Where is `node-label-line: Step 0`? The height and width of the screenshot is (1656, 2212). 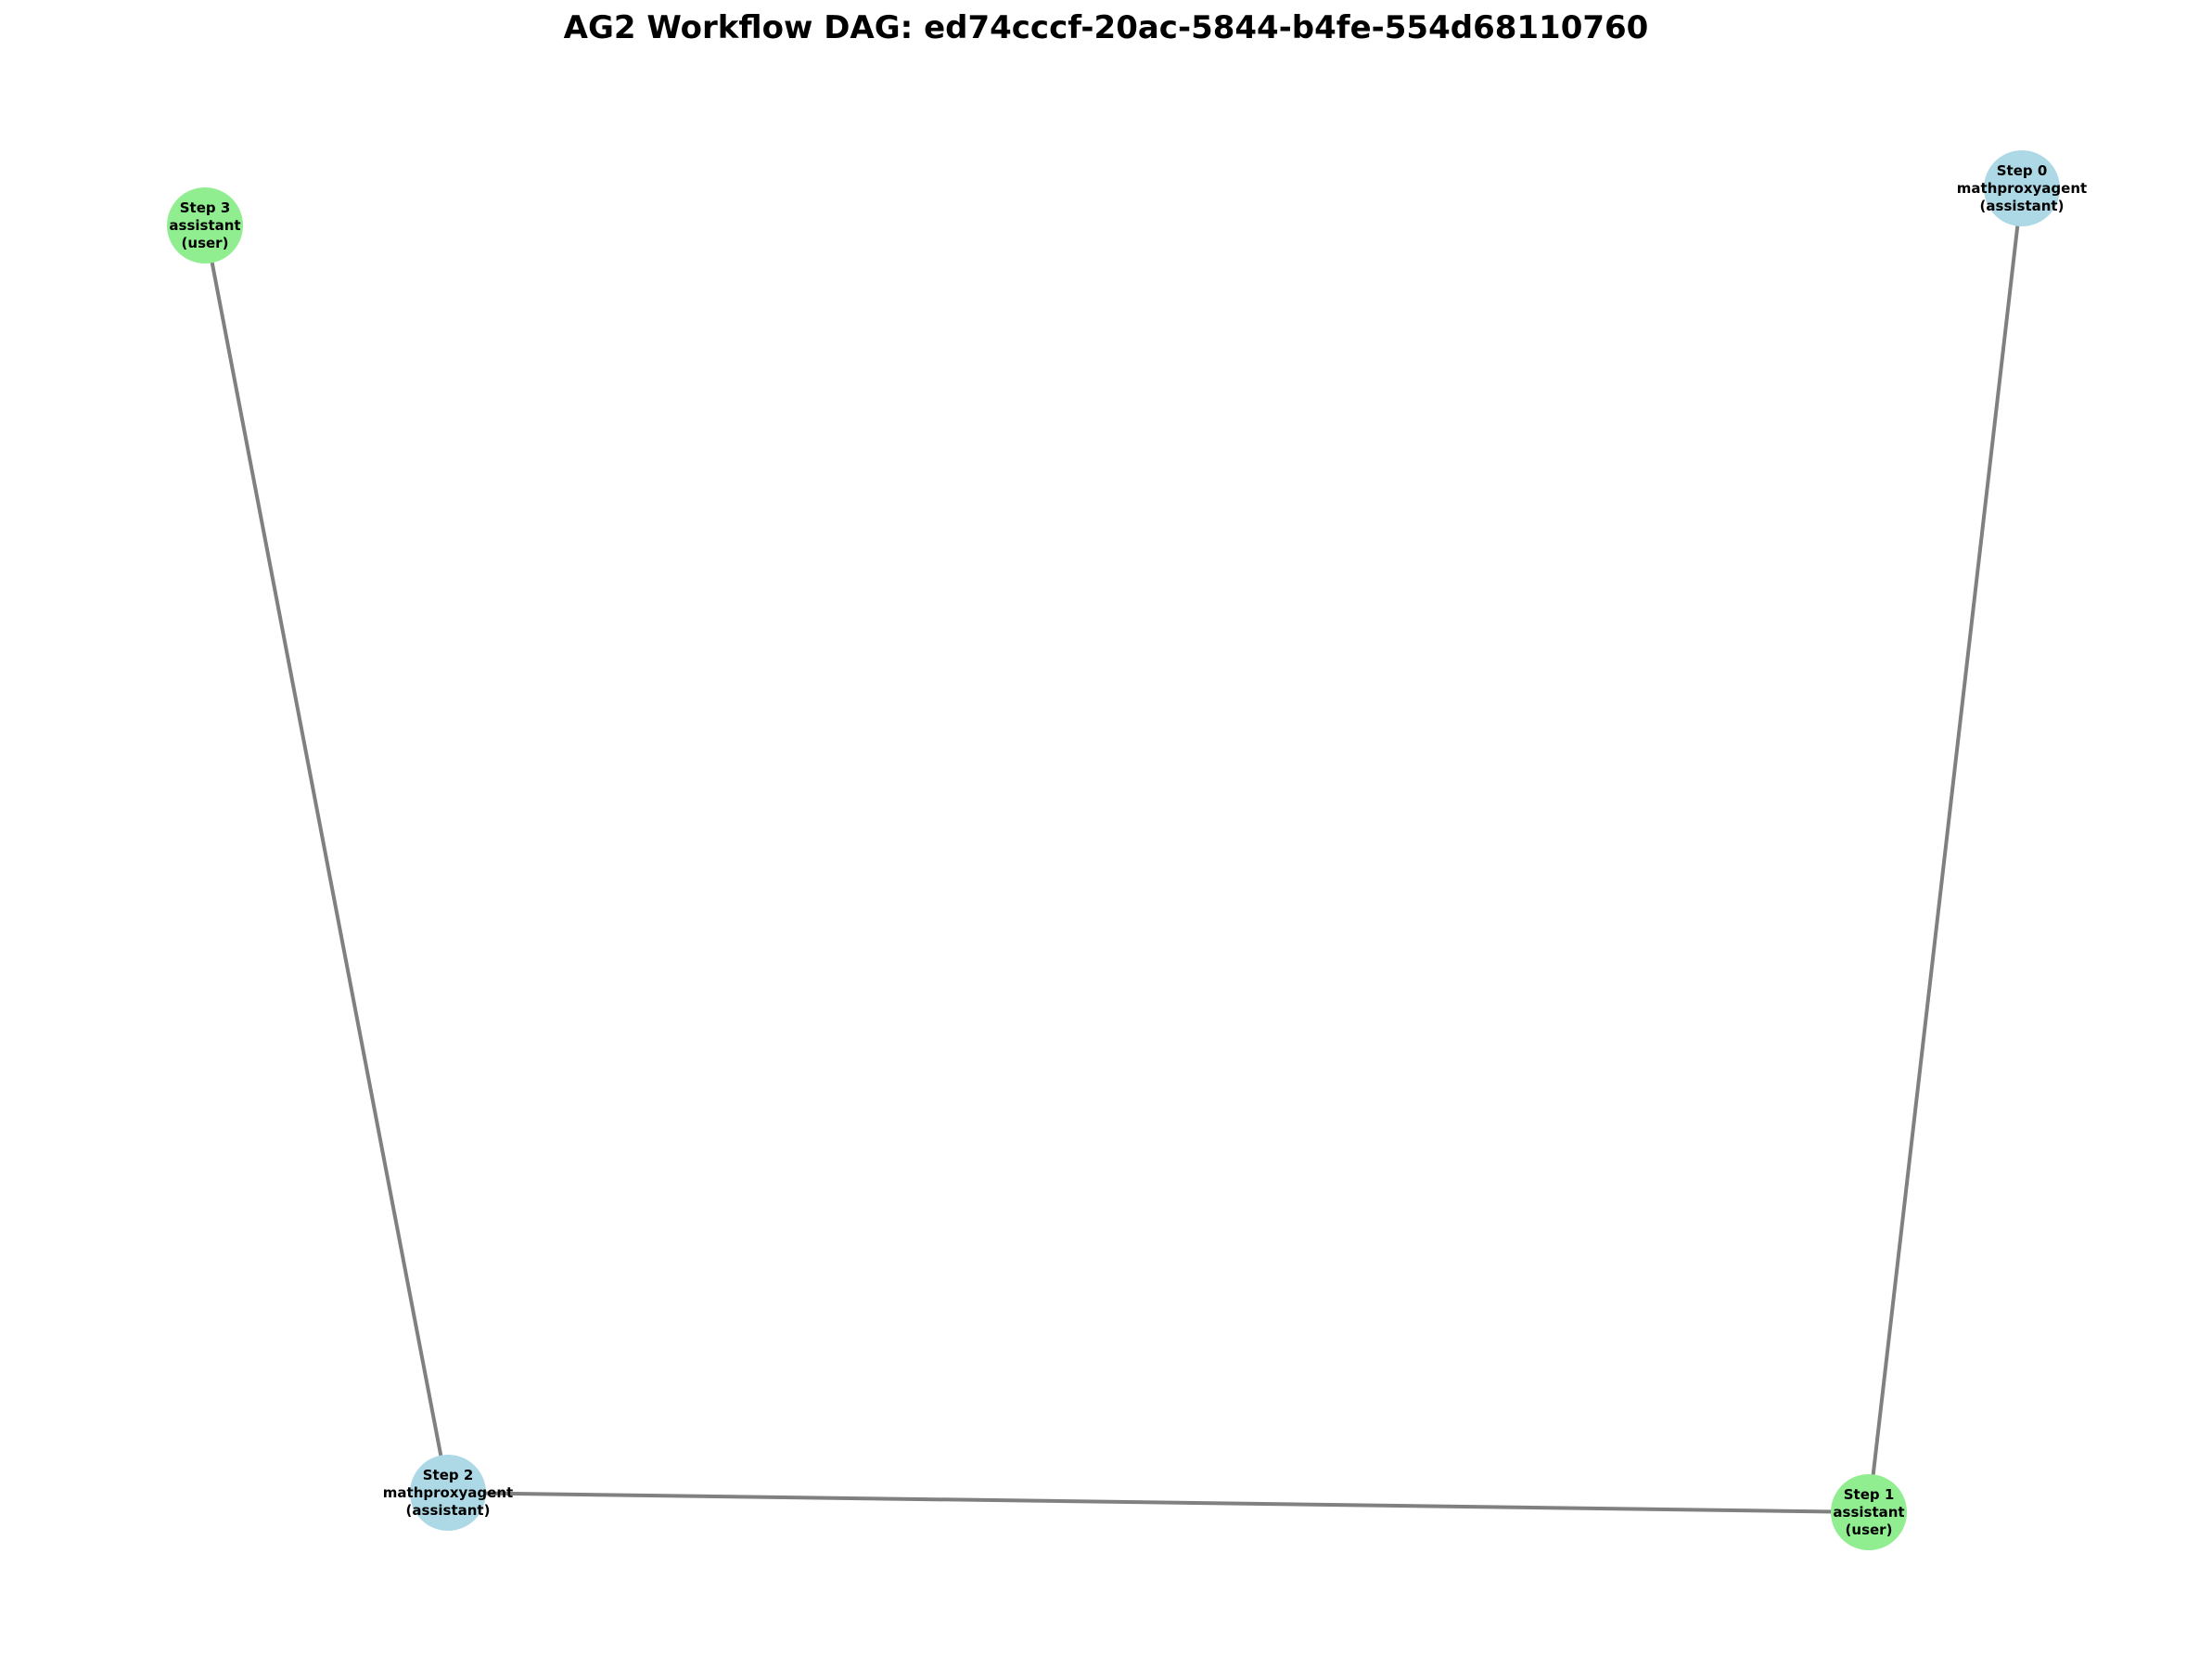 node-label-line: Step 0 is located at coordinates (2023, 170).